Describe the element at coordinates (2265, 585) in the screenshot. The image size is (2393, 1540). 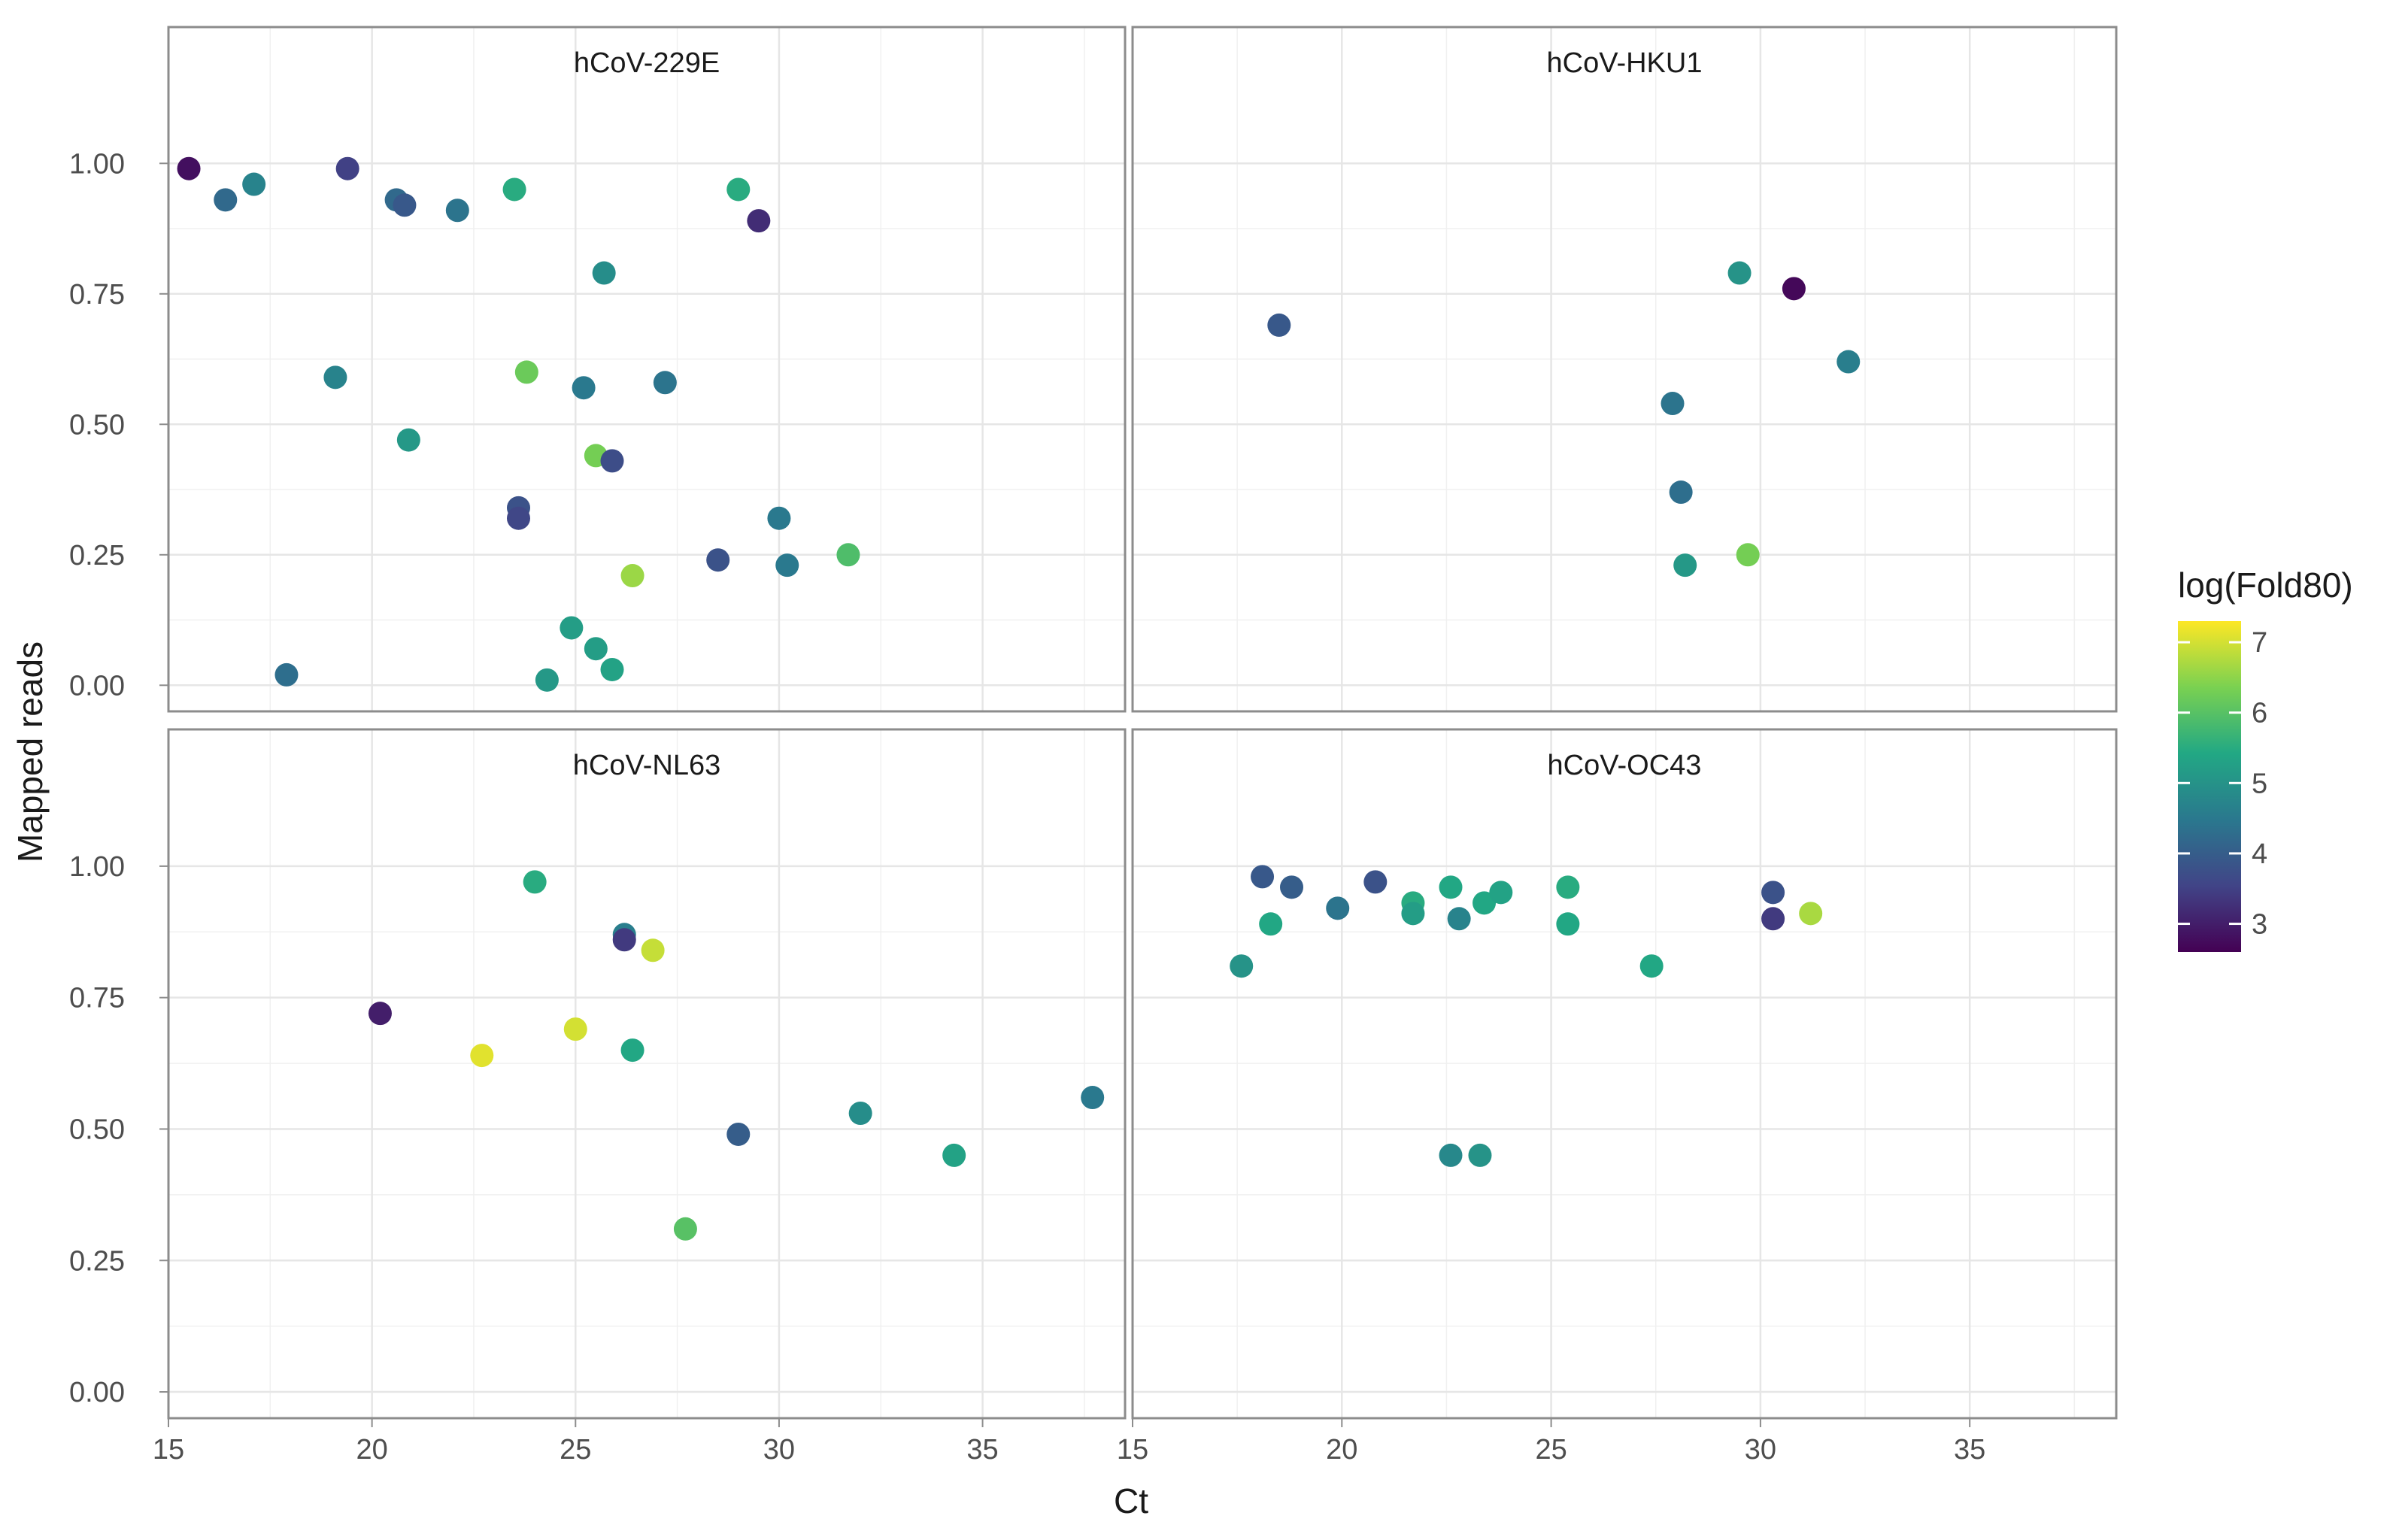
I see `legend-title: log(Fold80)` at that location.